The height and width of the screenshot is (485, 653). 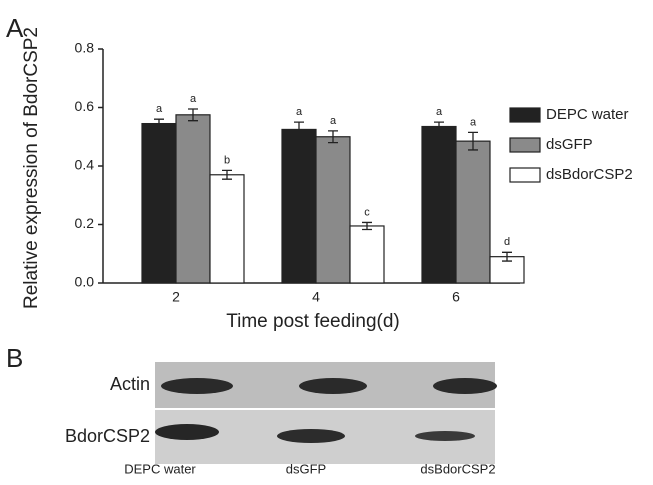 I want to click on y-tick-label: 0.4, so click(x=85, y=165).